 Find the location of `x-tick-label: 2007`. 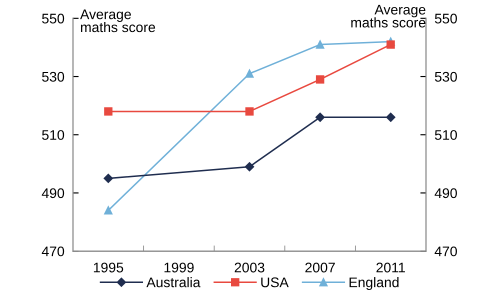

x-tick-label: 2007 is located at coordinates (320, 267).